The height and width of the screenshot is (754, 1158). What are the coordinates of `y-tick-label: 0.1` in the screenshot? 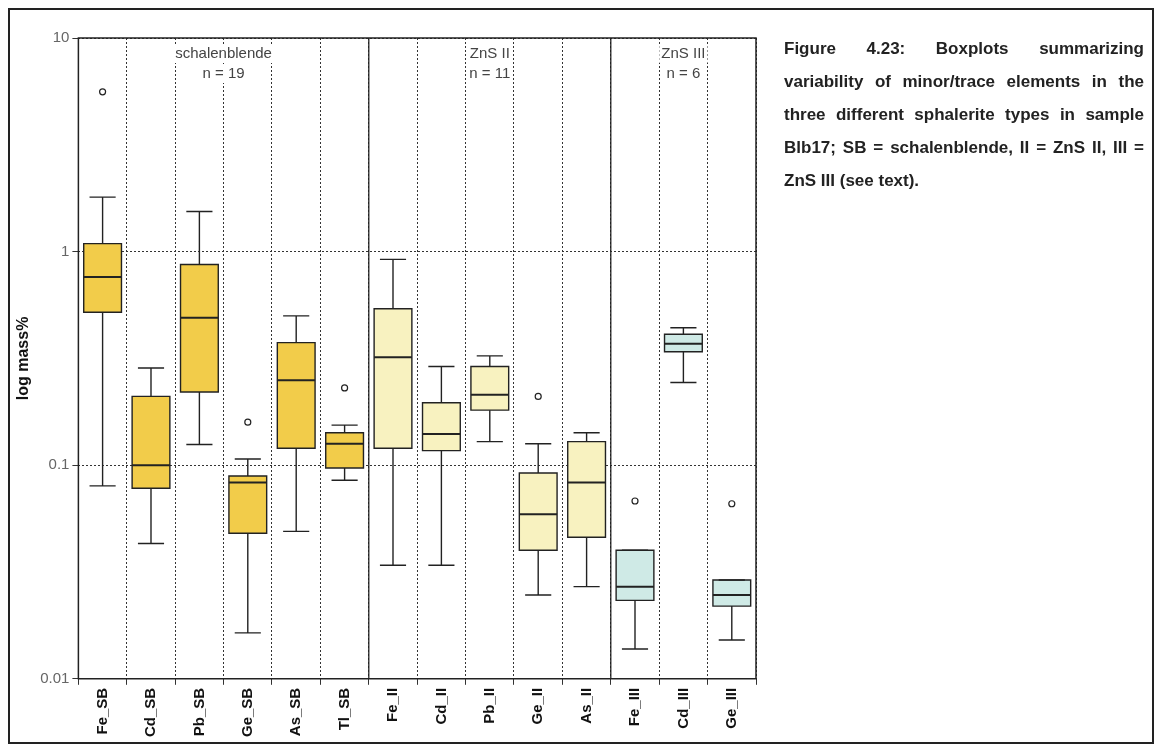 It's located at (59, 464).